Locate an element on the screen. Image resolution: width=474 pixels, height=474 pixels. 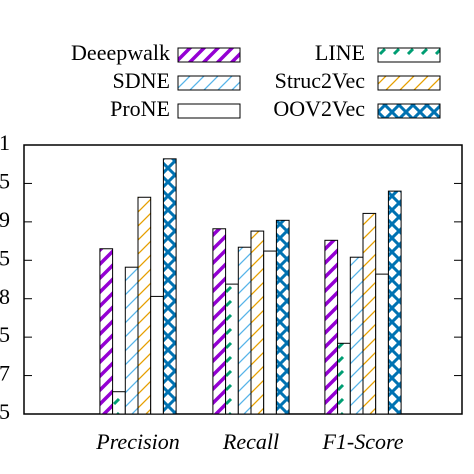
y-tick-label: 0.7 is located at coordinates (5, 373).